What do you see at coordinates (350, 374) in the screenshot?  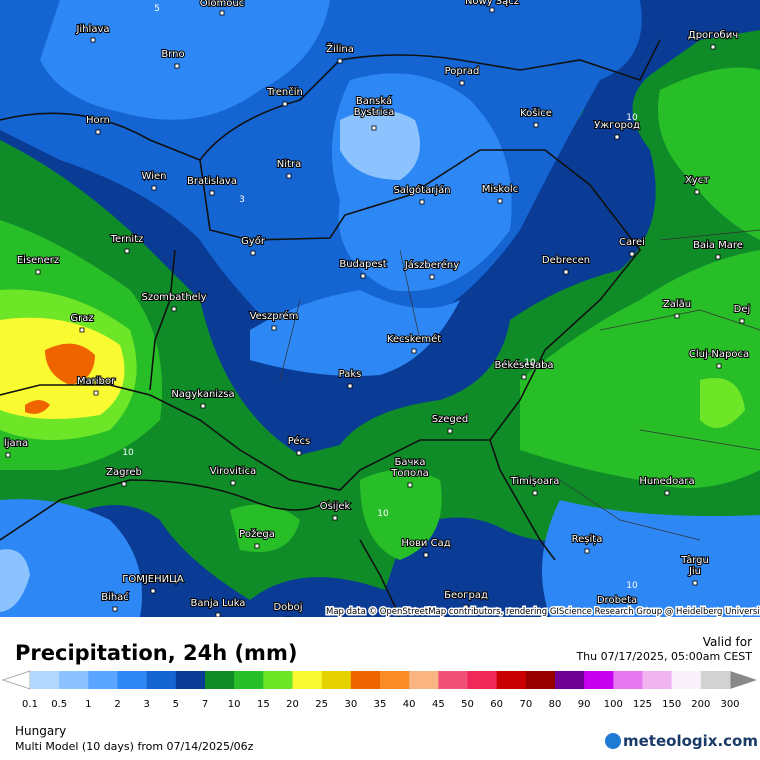 I see `city-label: Paks` at bounding box center [350, 374].